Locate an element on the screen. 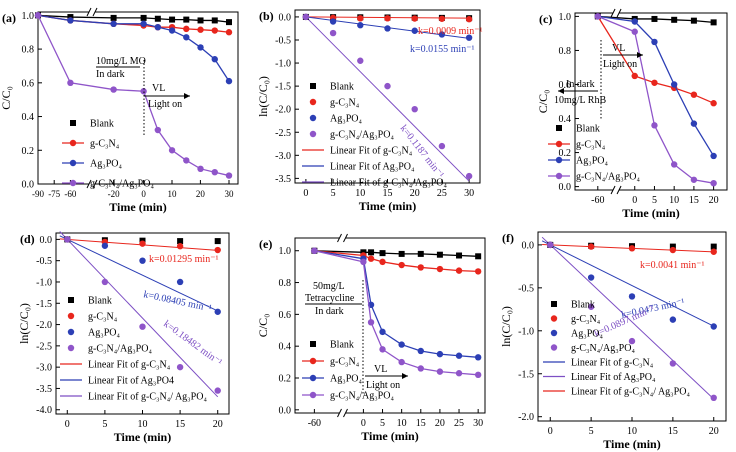 The width and height of the screenshot is (736, 452). y-tick-label: 1.0 is located at coordinates (565, 17).